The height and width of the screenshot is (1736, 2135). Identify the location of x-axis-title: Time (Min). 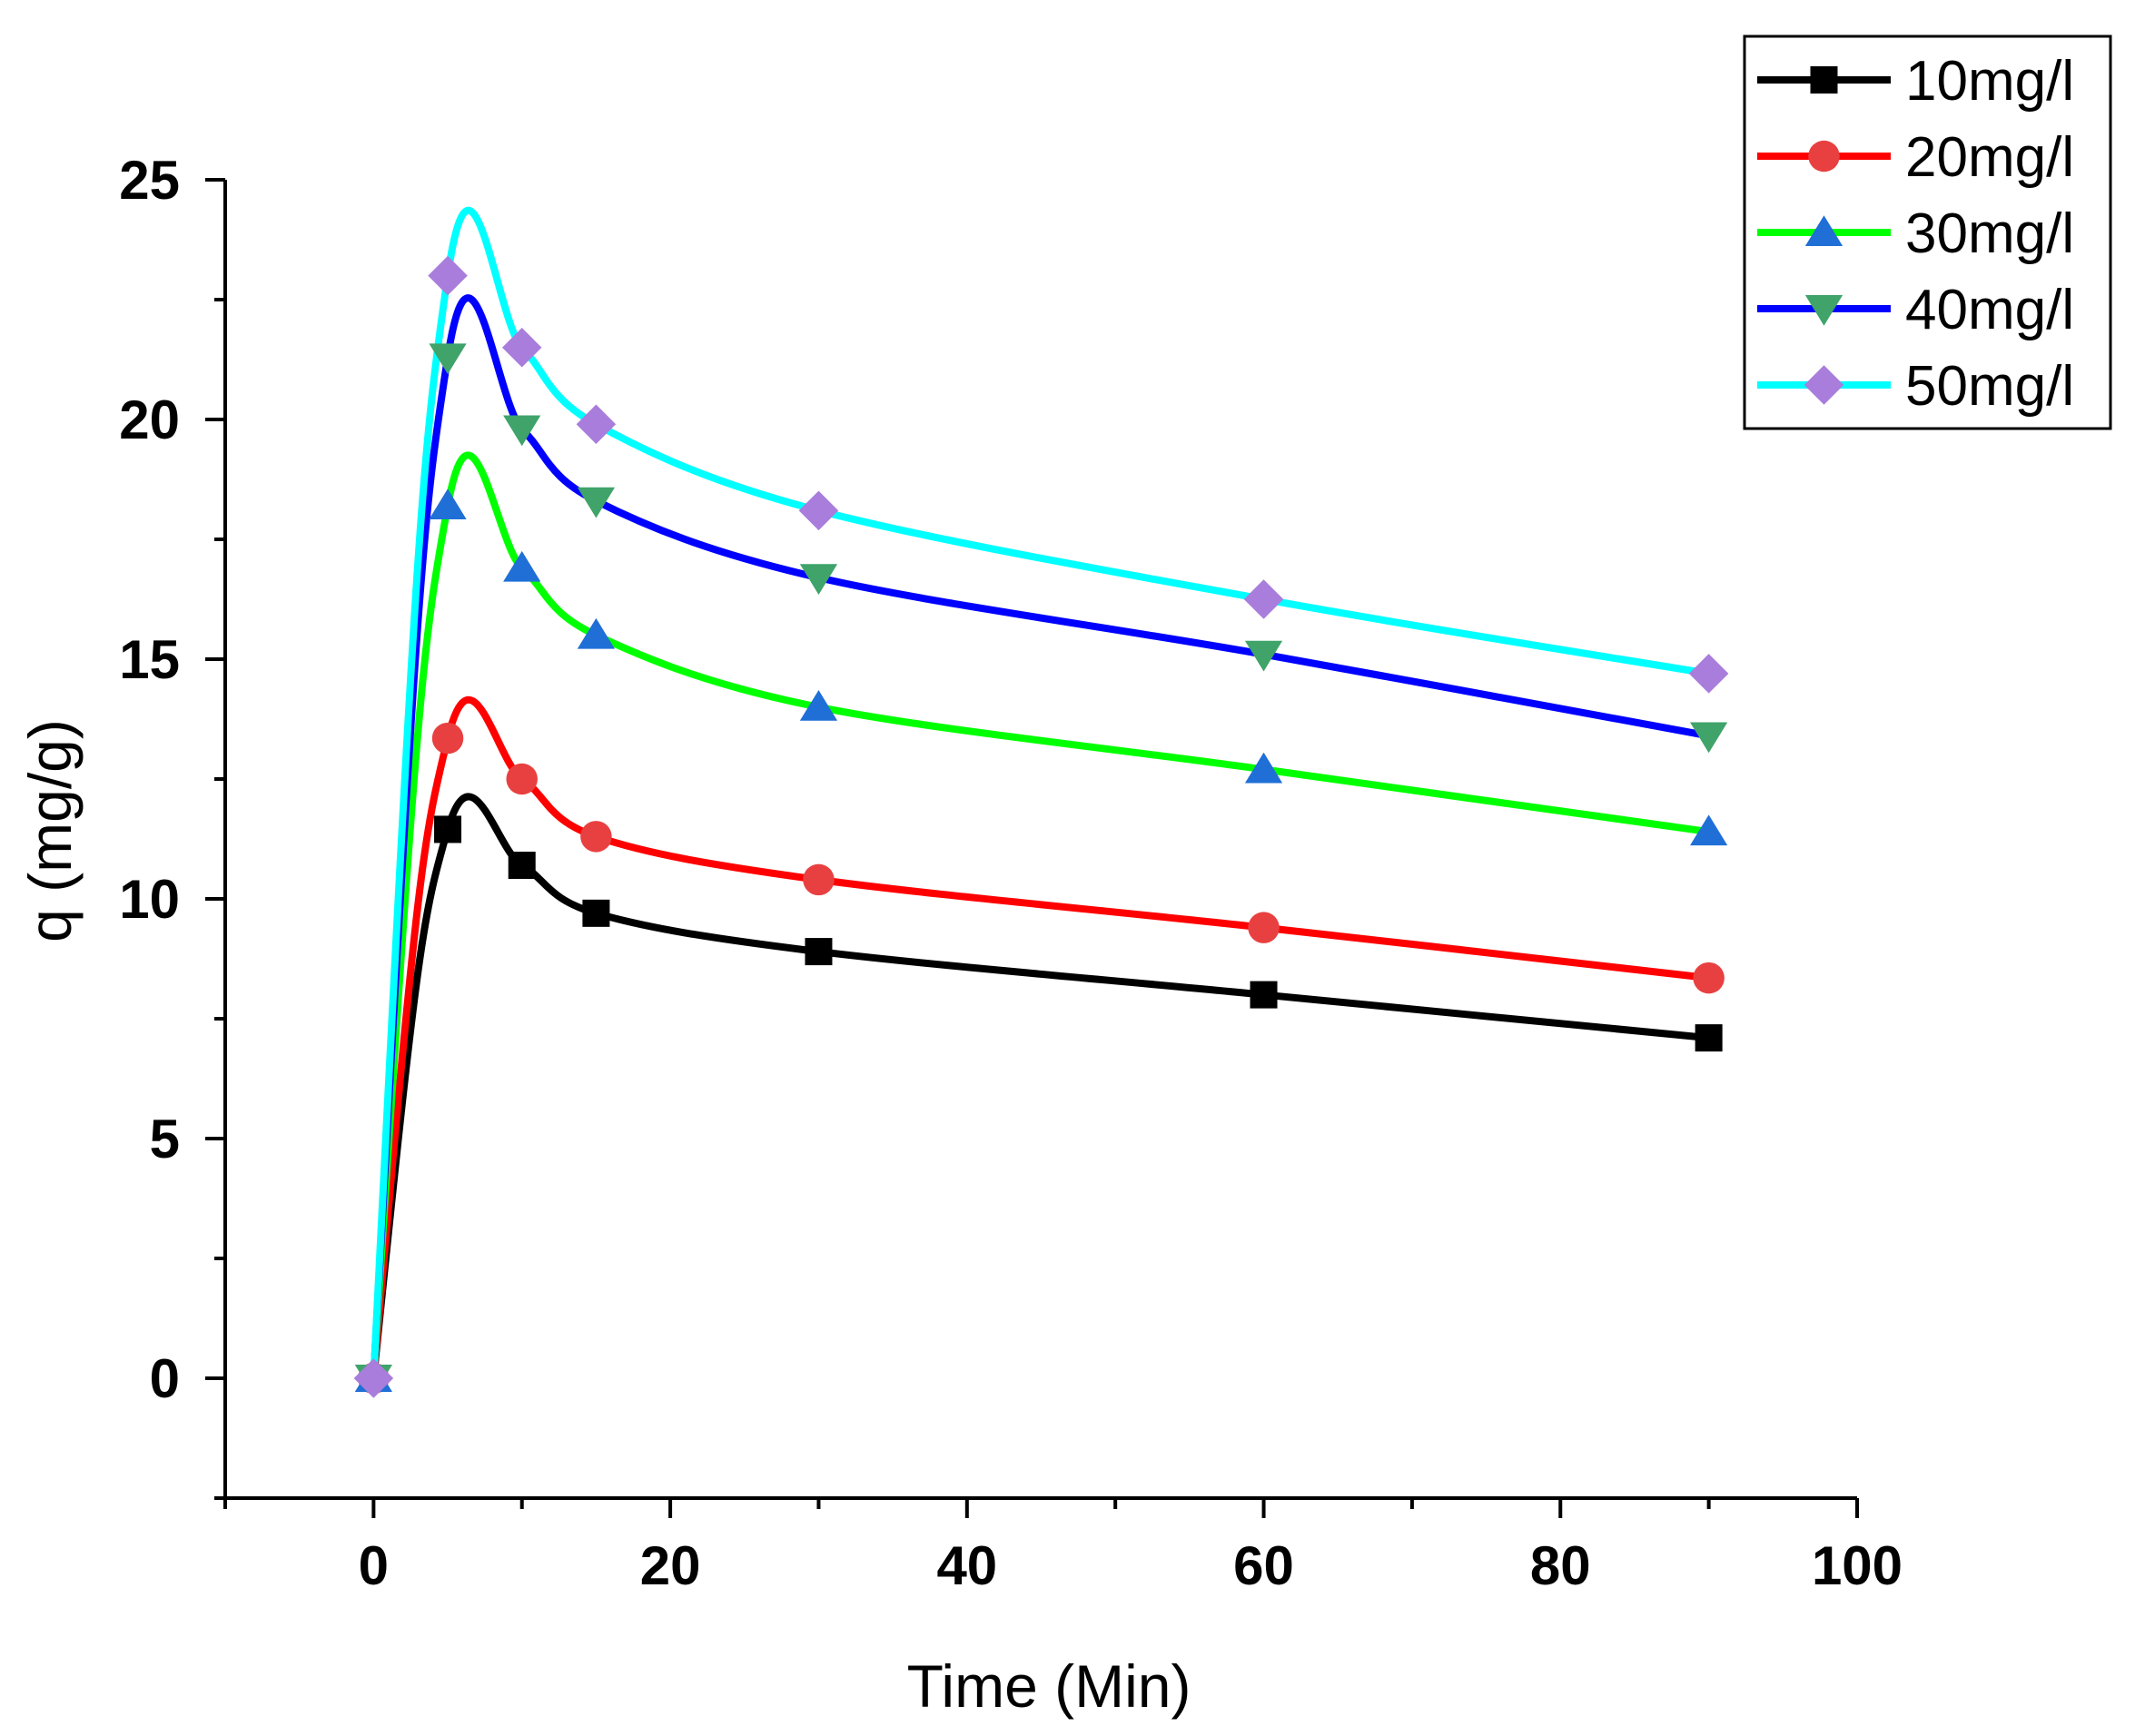
(1049, 1686).